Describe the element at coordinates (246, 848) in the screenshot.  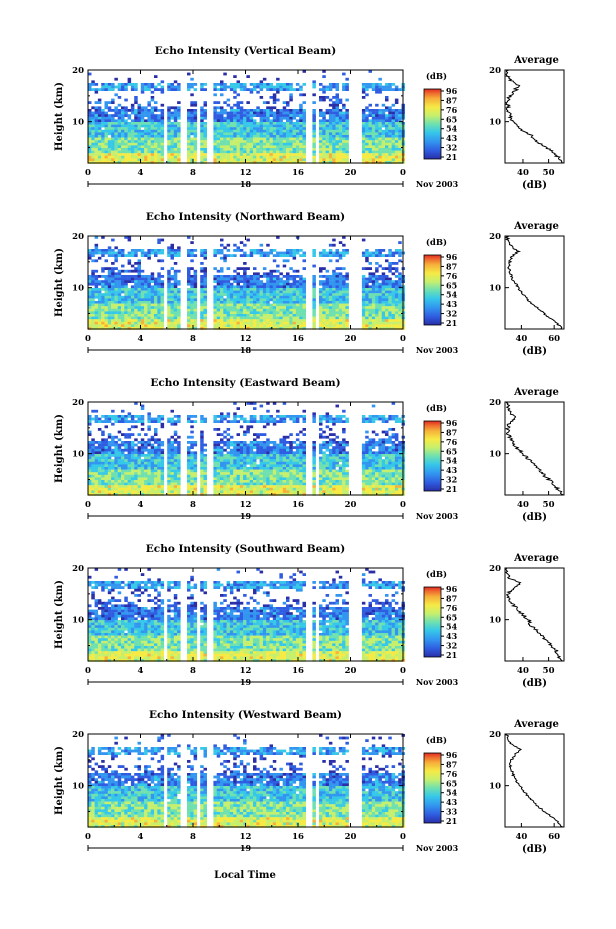
I see `date-day-label: 19` at that location.